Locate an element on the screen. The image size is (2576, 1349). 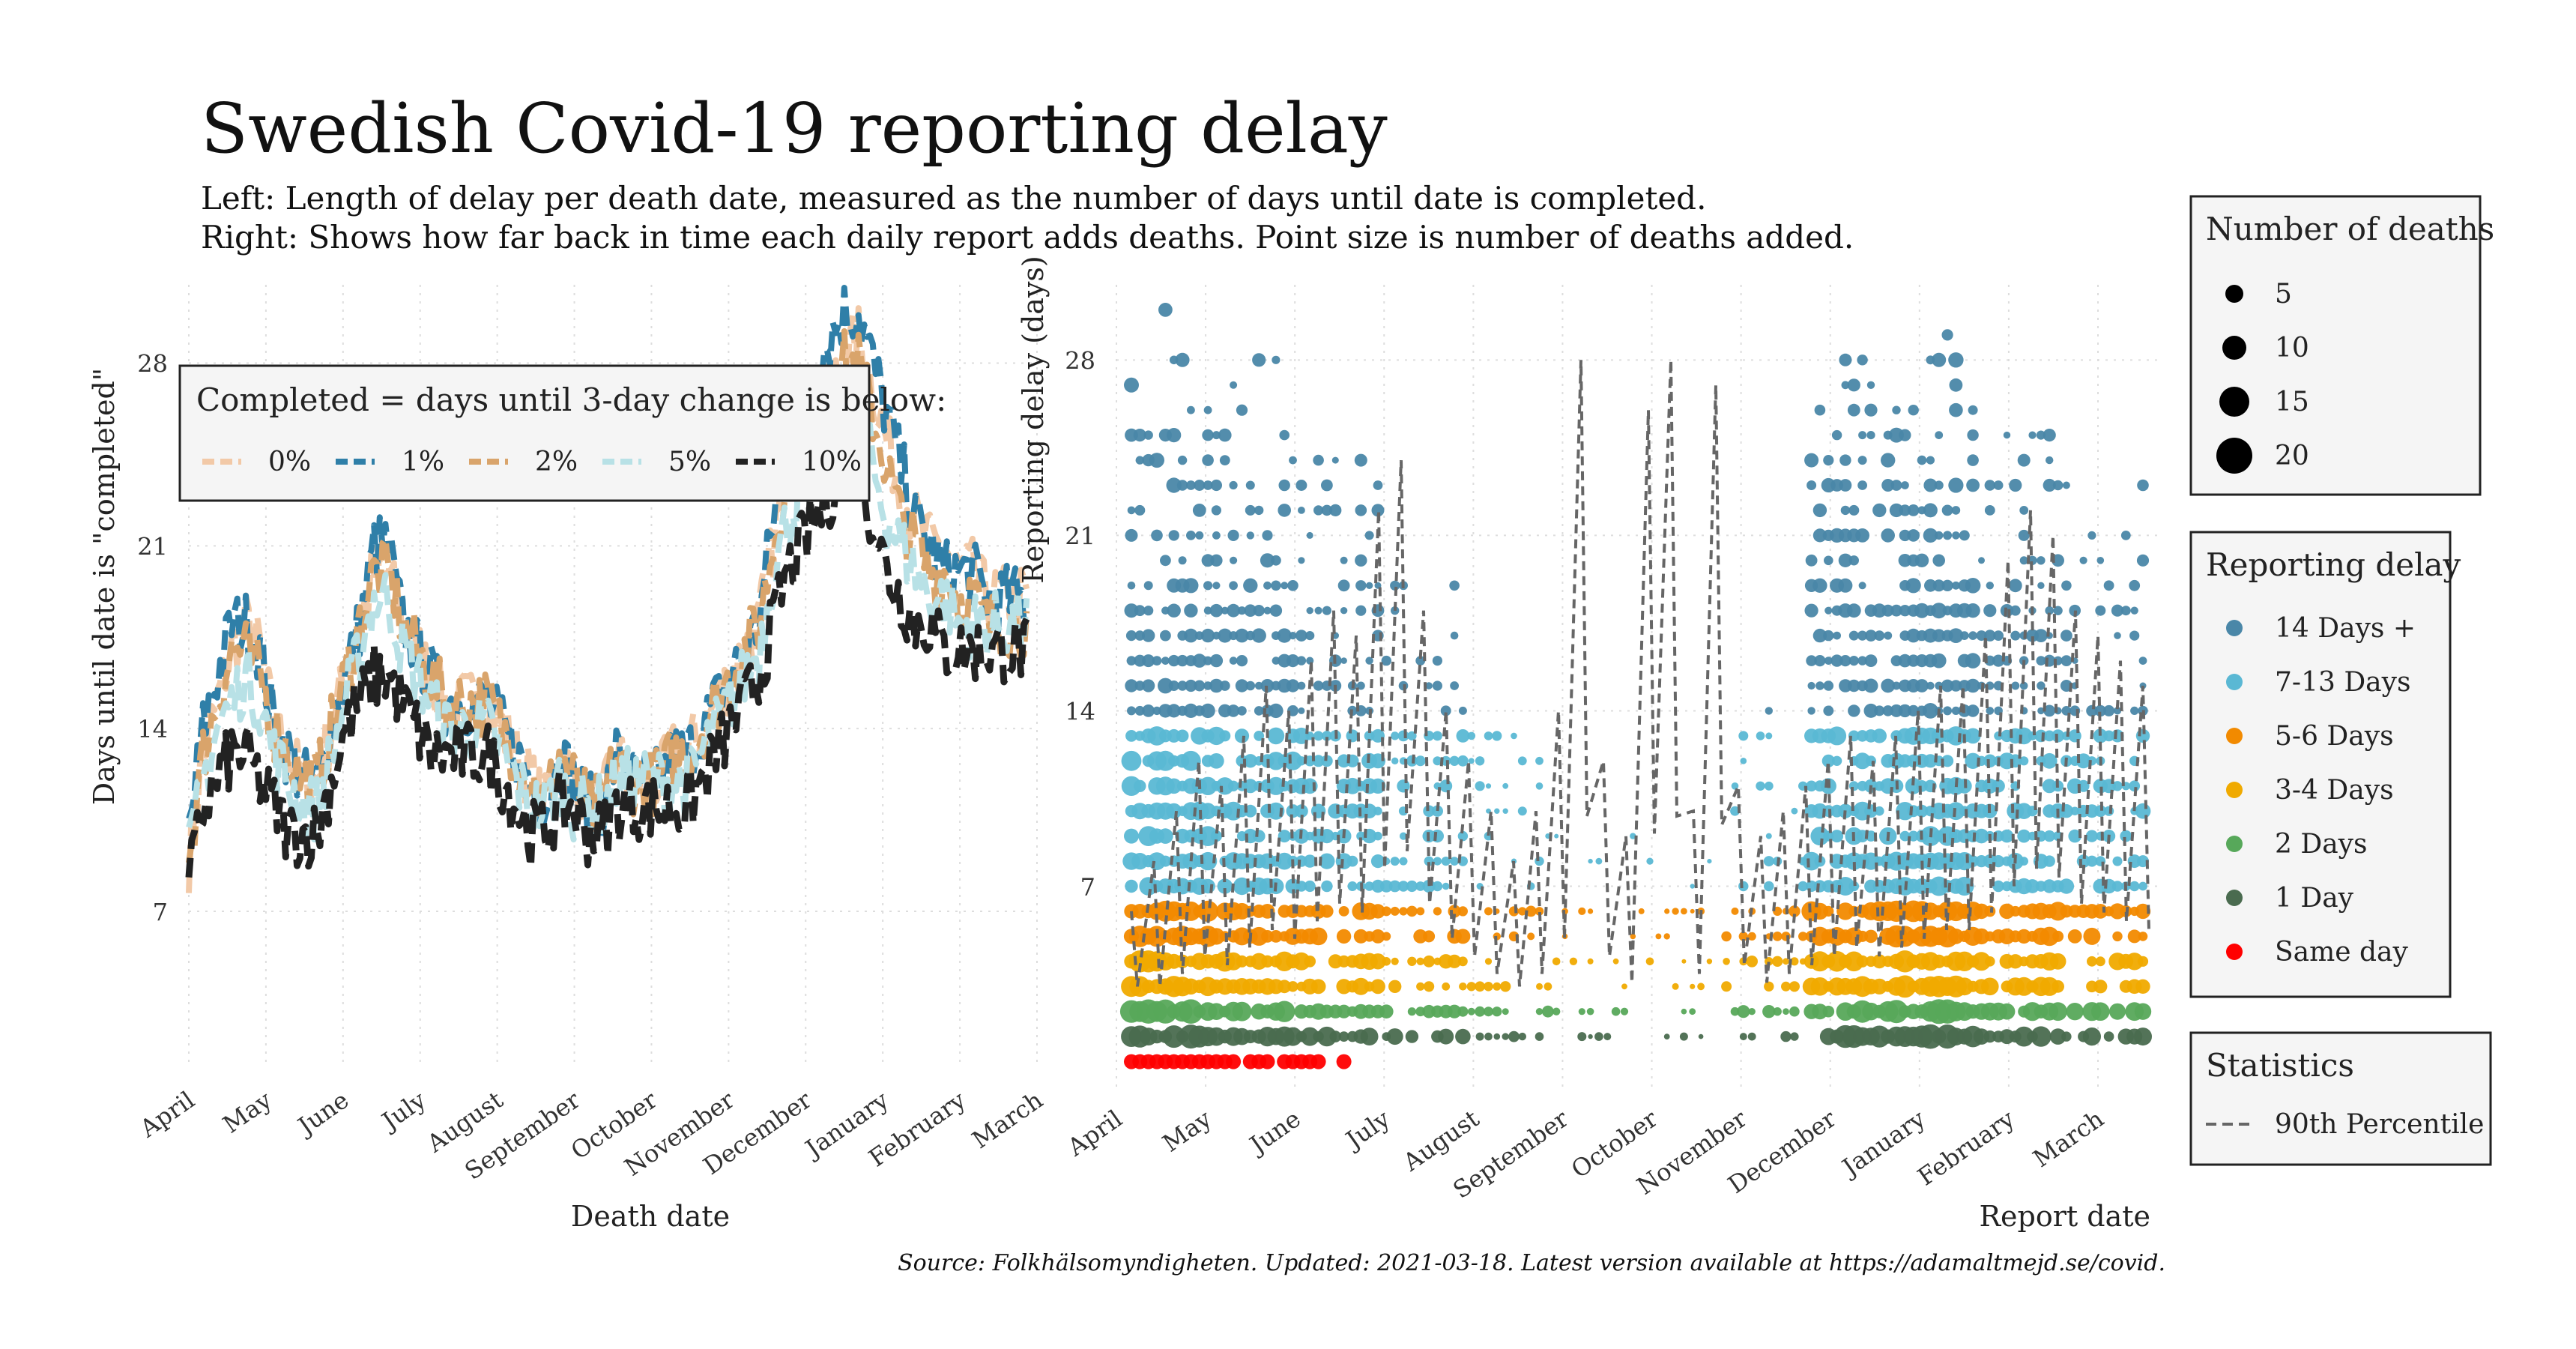
left-y-tick-label: 7 is located at coordinates (160, 912).